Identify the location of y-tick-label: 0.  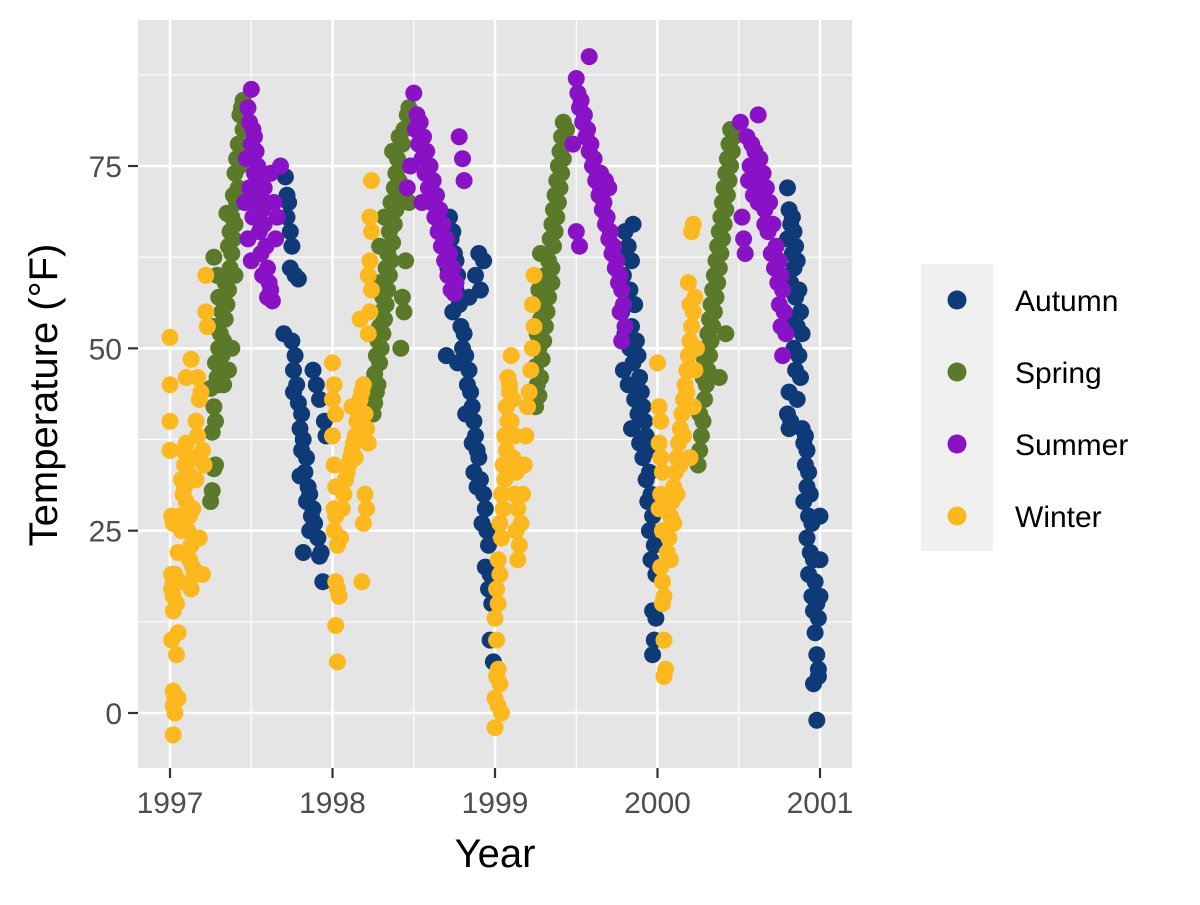
(113, 714).